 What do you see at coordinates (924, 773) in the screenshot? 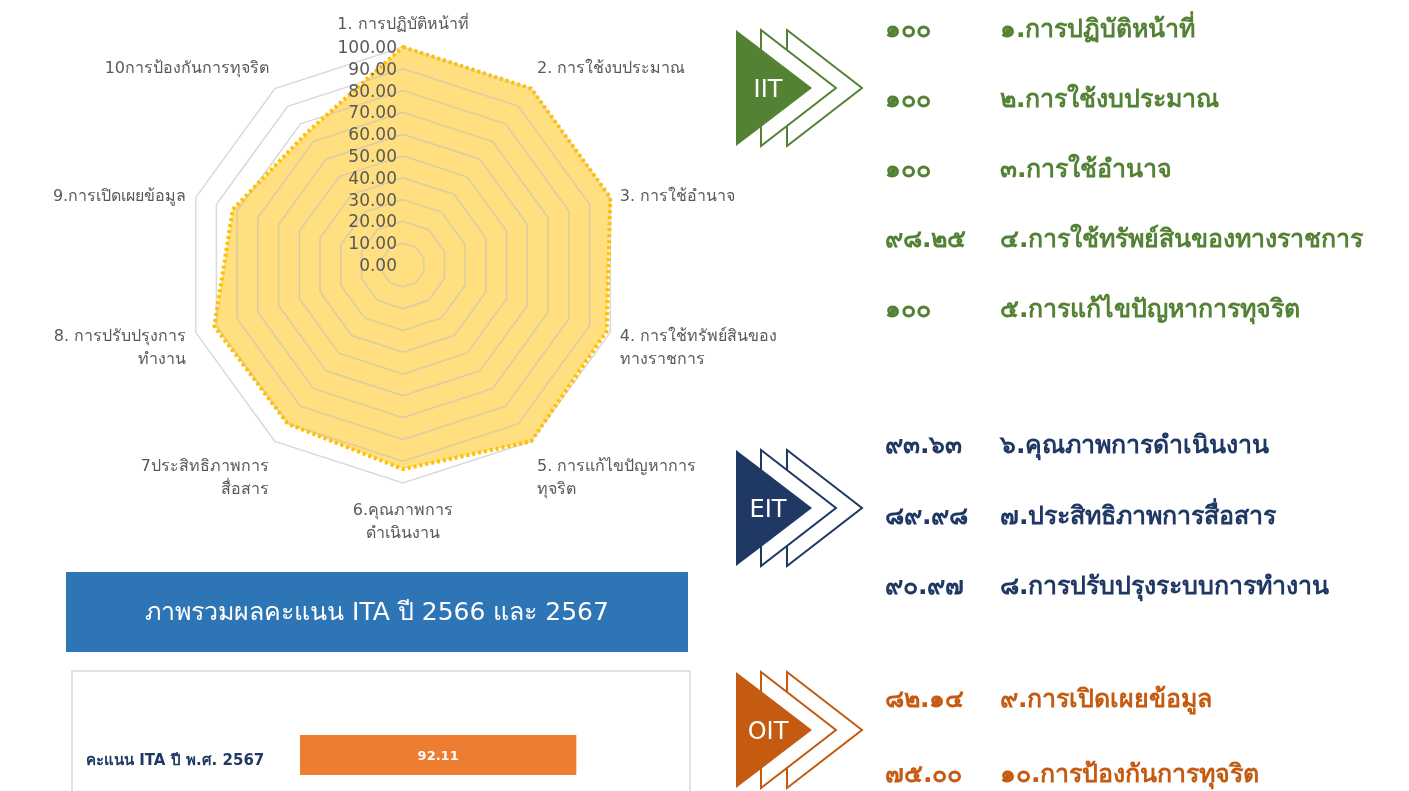
I see `text: ๗๕.๐๐` at bounding box center [924, 773].